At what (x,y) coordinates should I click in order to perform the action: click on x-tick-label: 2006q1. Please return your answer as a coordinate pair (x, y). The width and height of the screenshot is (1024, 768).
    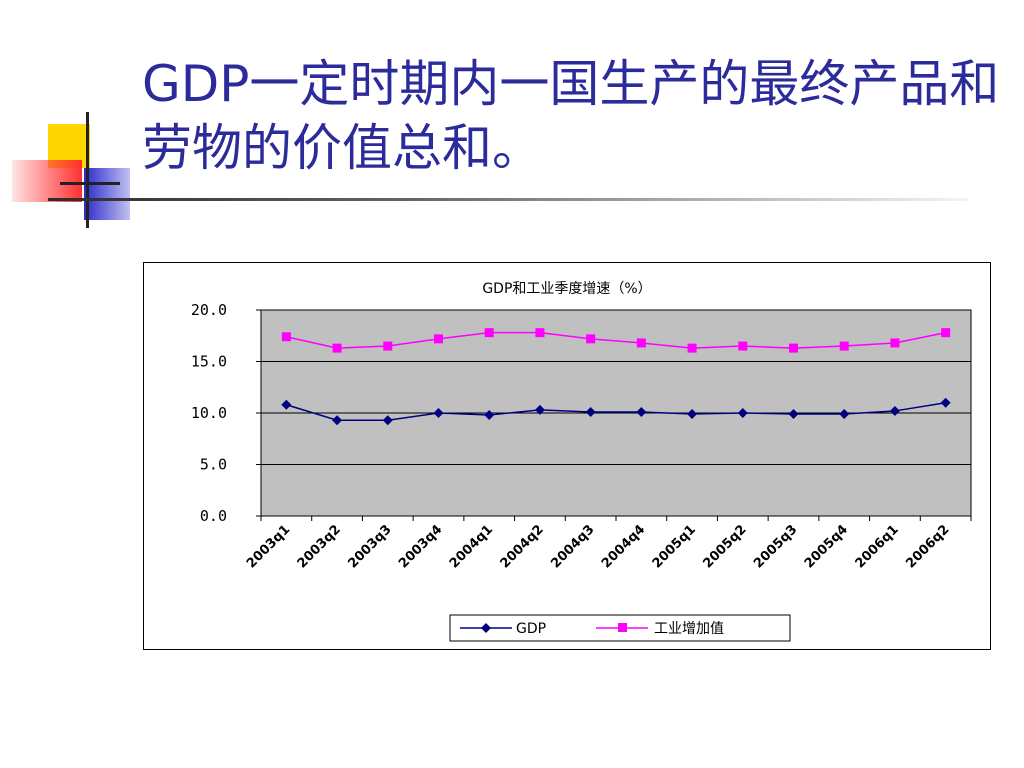
    Looking at the image, I should click on (877, 546).